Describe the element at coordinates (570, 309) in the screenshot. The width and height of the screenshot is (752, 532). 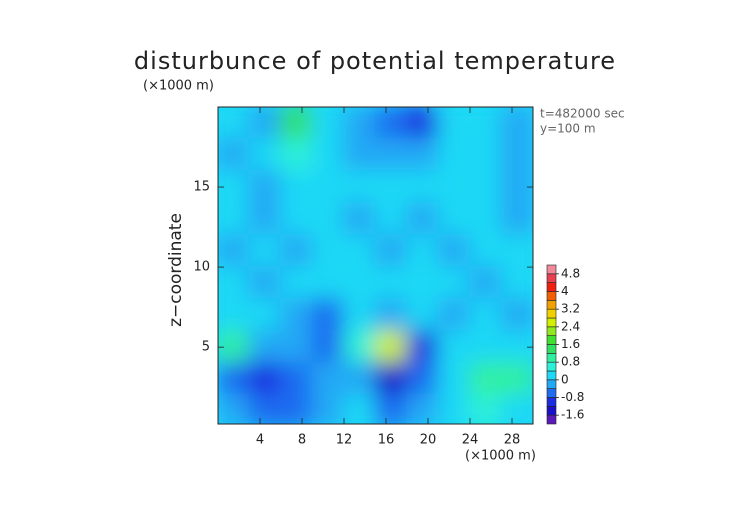
I see `colorbar-label: 3.2` at that location.